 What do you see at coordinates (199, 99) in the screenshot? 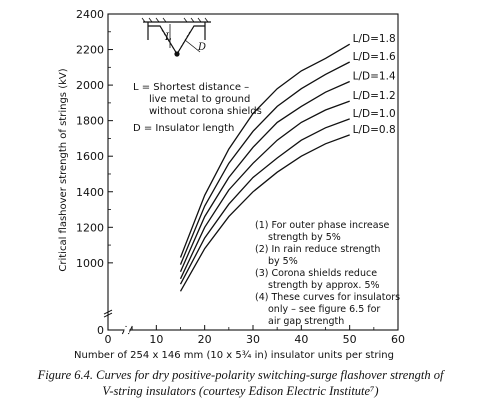
I see `inset-l-definition-2: live metal to ground` at bounding box center [199, 99].